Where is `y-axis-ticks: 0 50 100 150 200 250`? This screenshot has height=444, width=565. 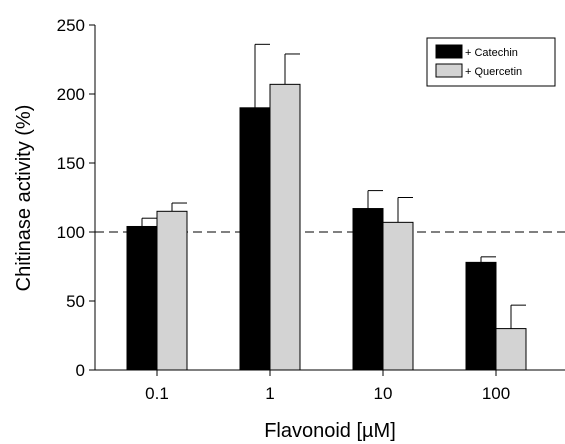 y-axis-ticks: 0 50 100 150 200 250 is located at coordinates (76, 198).